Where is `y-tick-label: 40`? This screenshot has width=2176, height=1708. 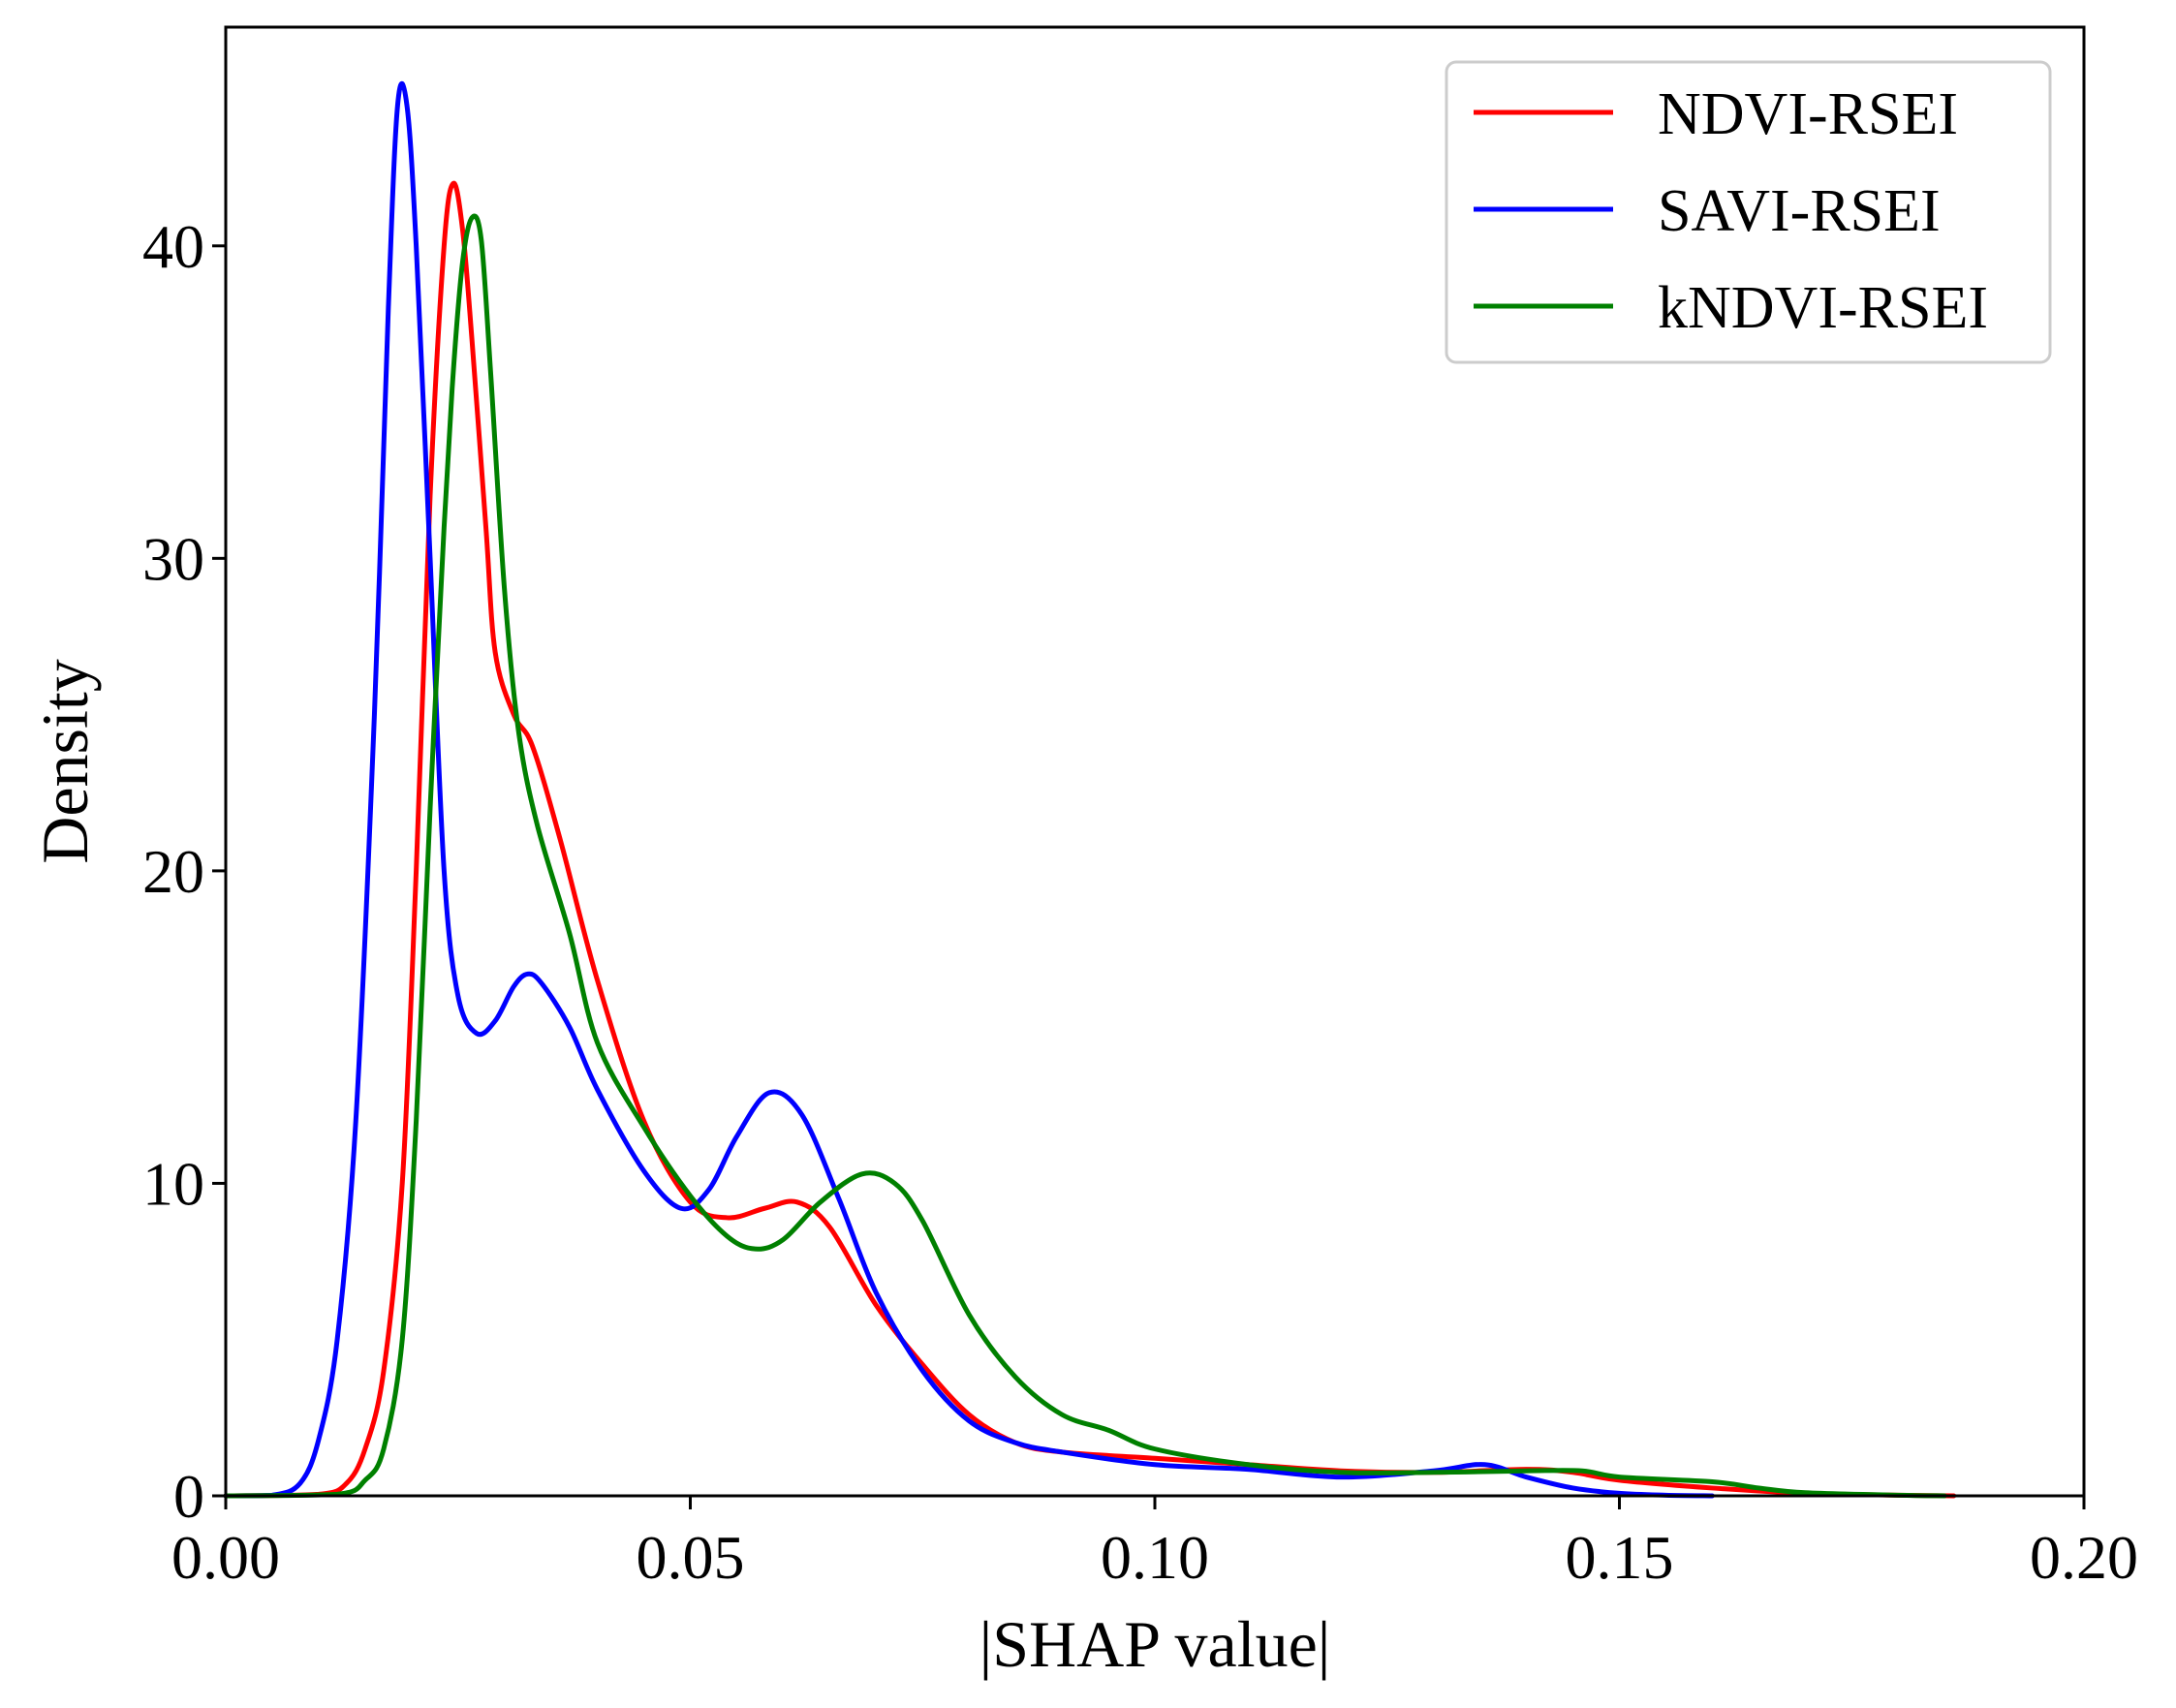 y-tick-label: 40 is located at coordinates (173, 246).